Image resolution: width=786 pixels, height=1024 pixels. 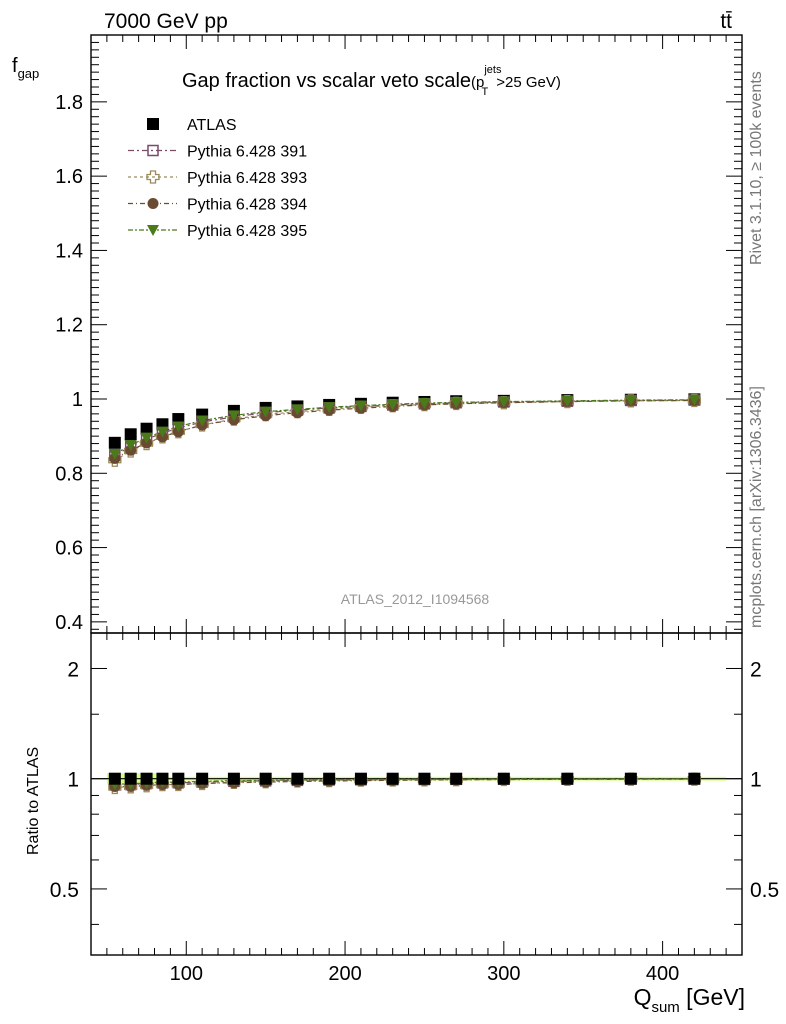 What do you see at coordinates (247, 178) in the screenshot?
I see `legend-label: Pythia 6.428 393` at bounding box center [247, 178].